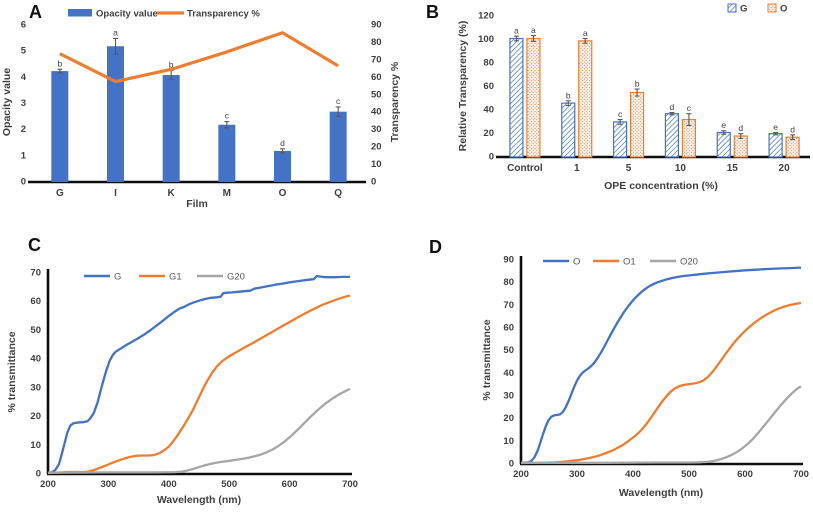 The image size is (813, 513). I want to click on d-y-axis-title: % transmittance, so click(487, 359).